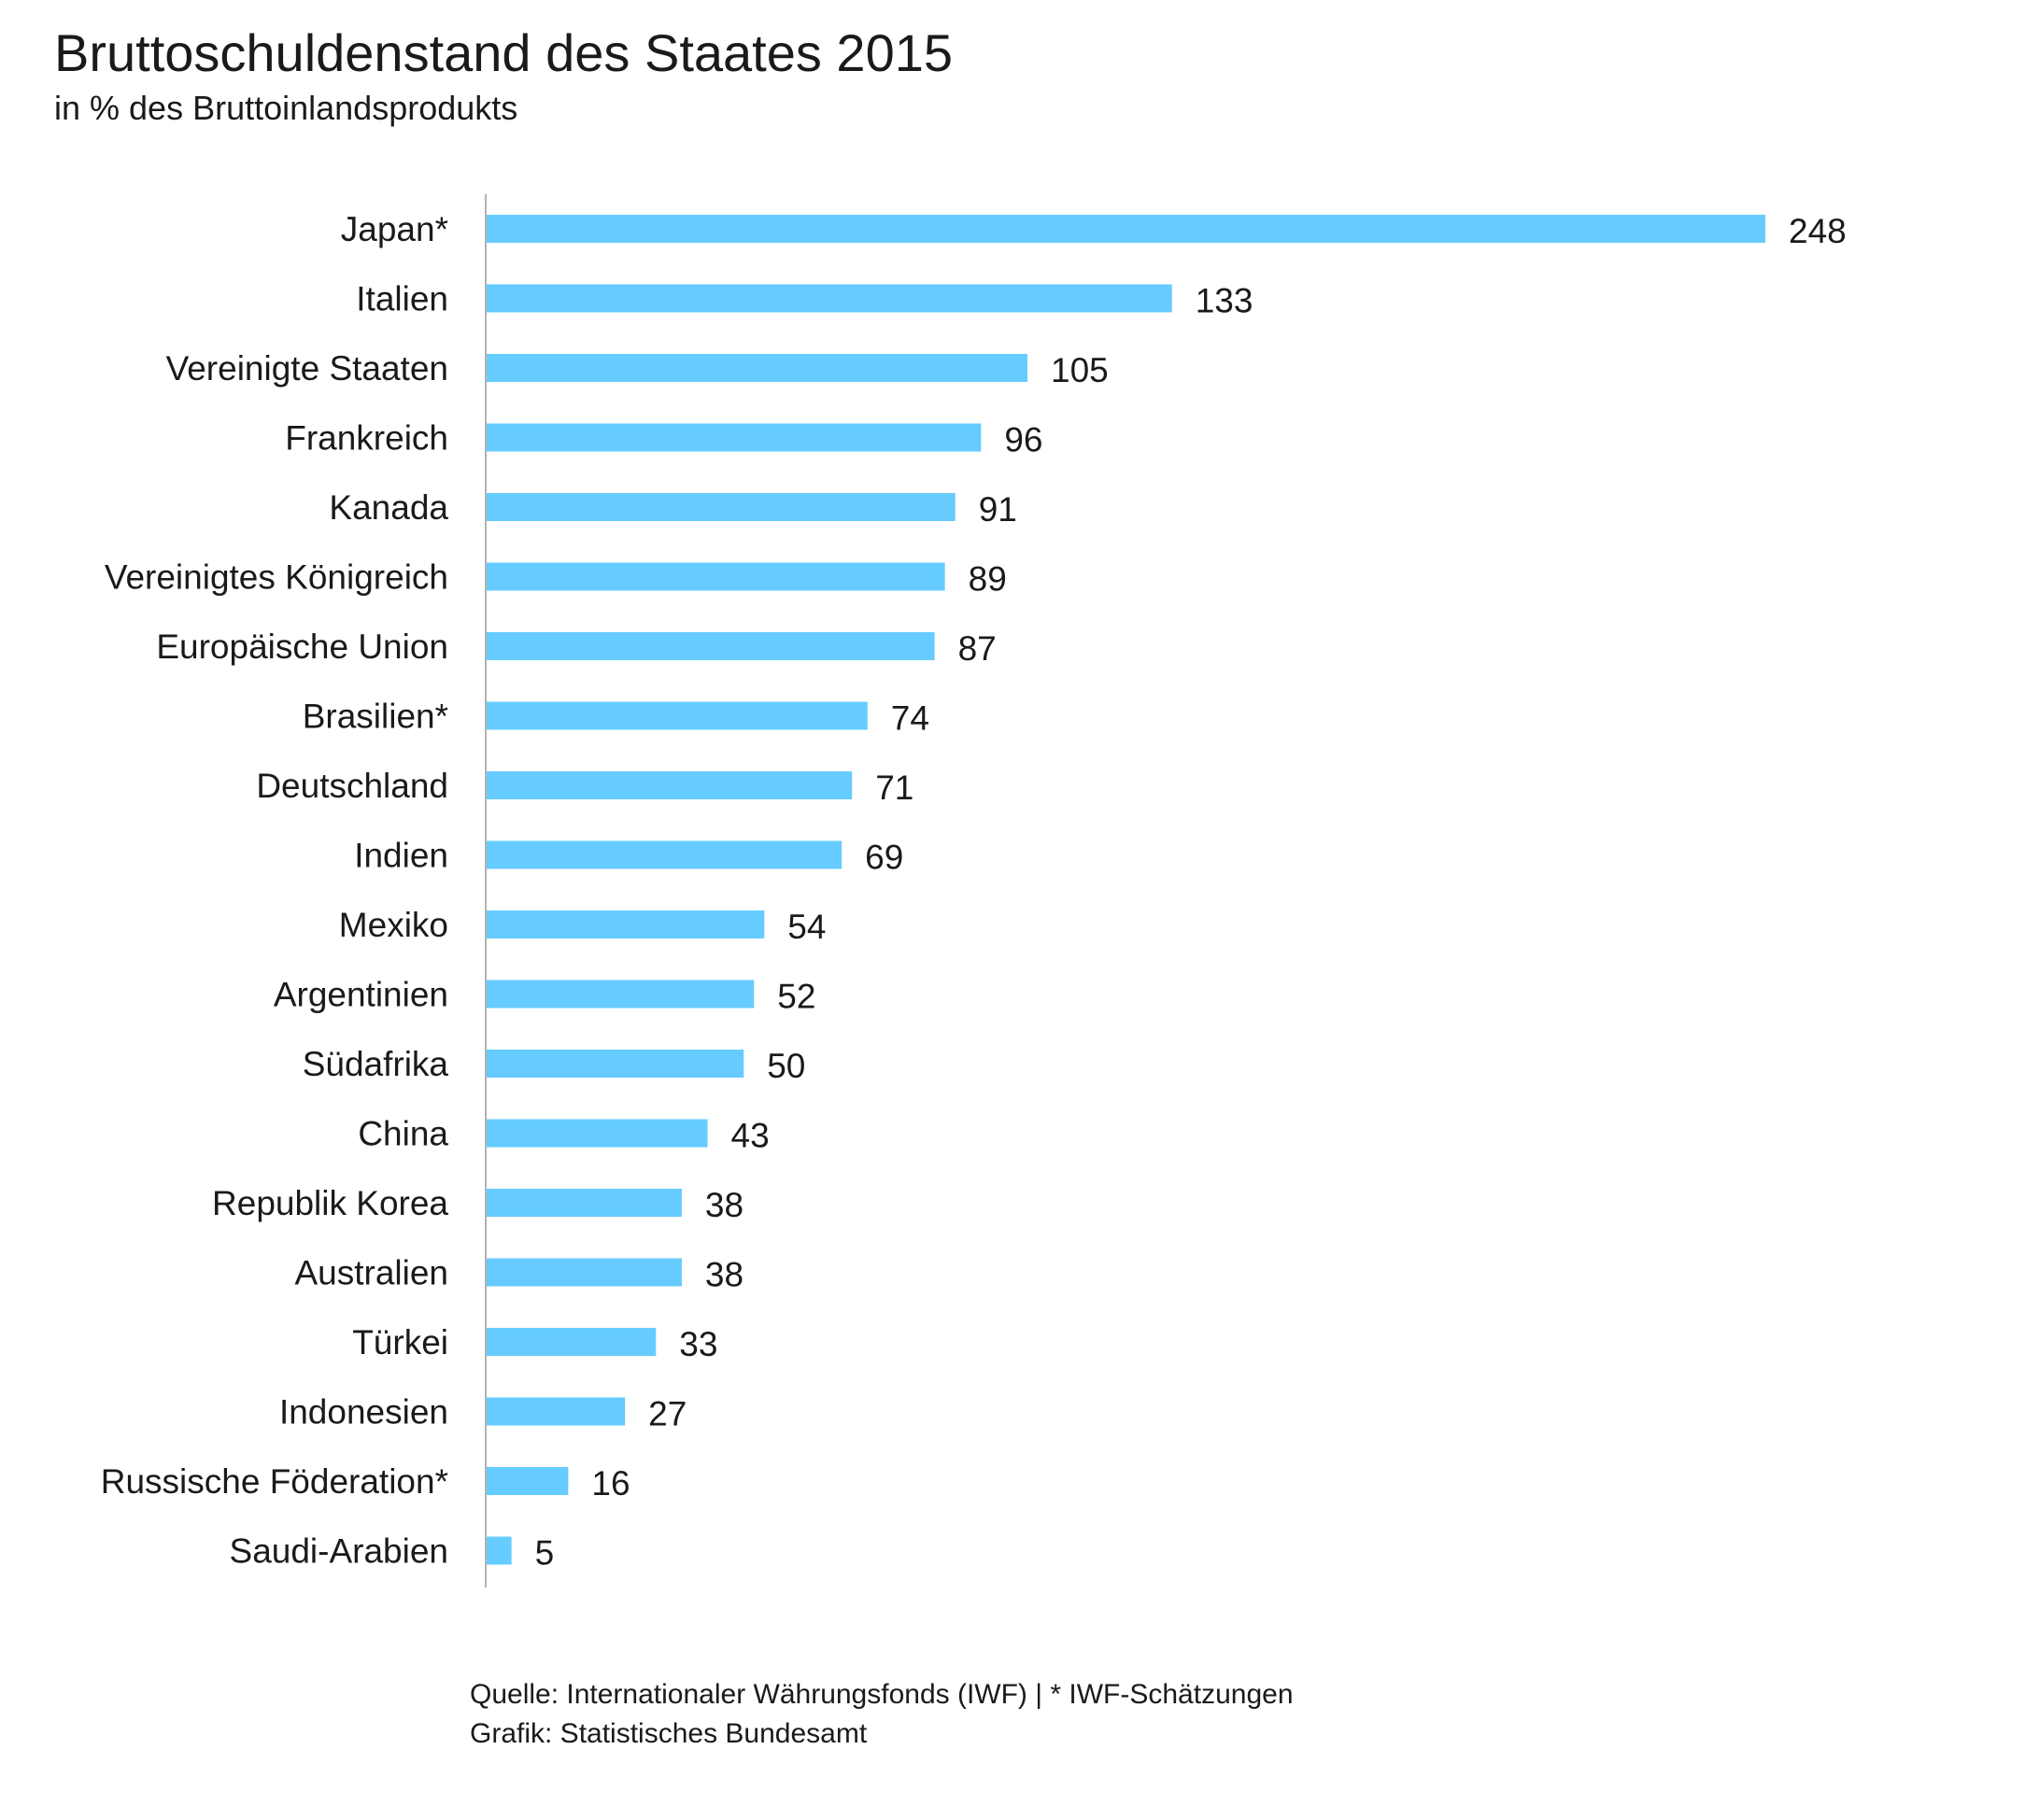  What do you see at coordinates (1224, 301) in the screenshot?
I see `value-label: 133` at bounding box center [1224, 301].